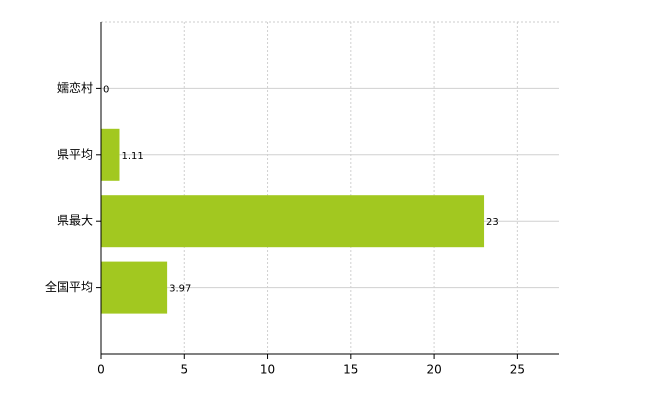  Describe the element at coordinates (101, 370) in the screenshot. I see `x-tick-label: 0` at that location.